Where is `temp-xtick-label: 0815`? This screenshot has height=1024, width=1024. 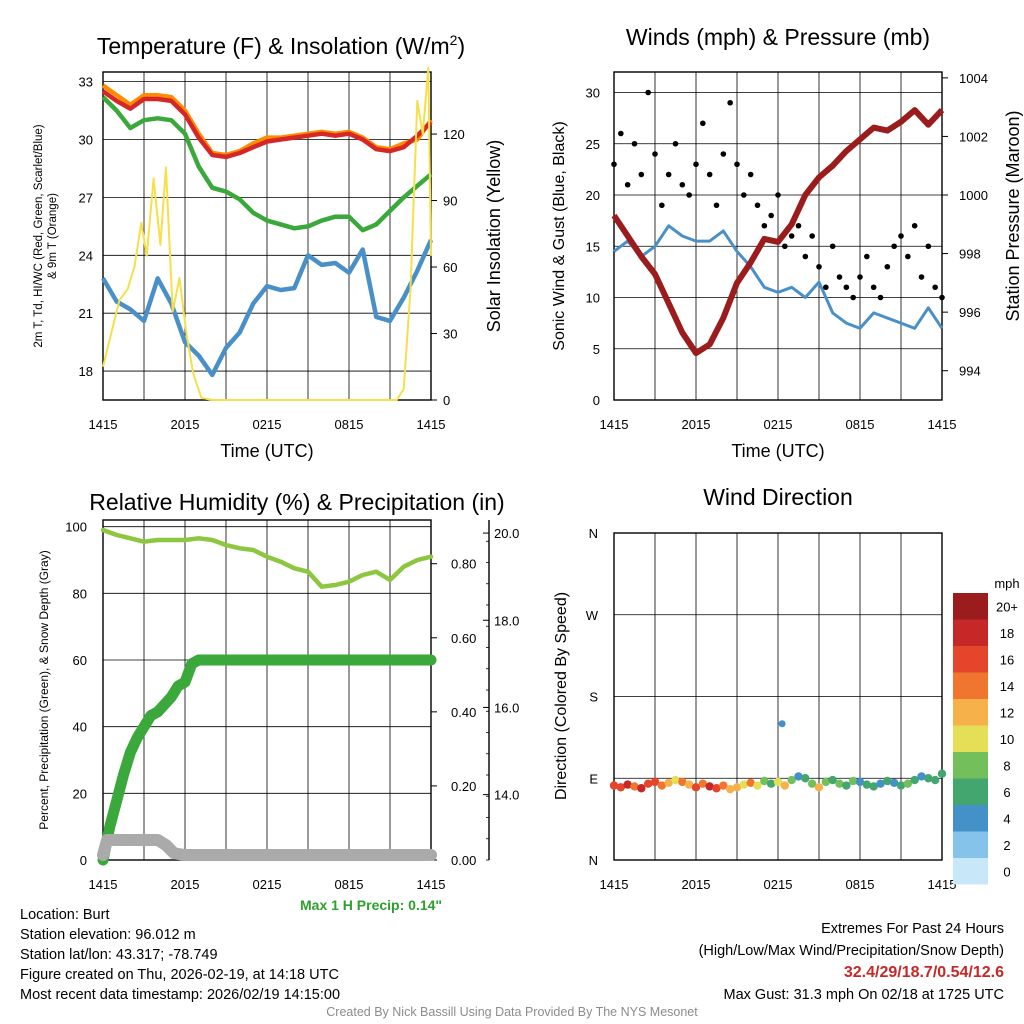 temp-xtick-label: 0815 is located at coordinates (349, 424).